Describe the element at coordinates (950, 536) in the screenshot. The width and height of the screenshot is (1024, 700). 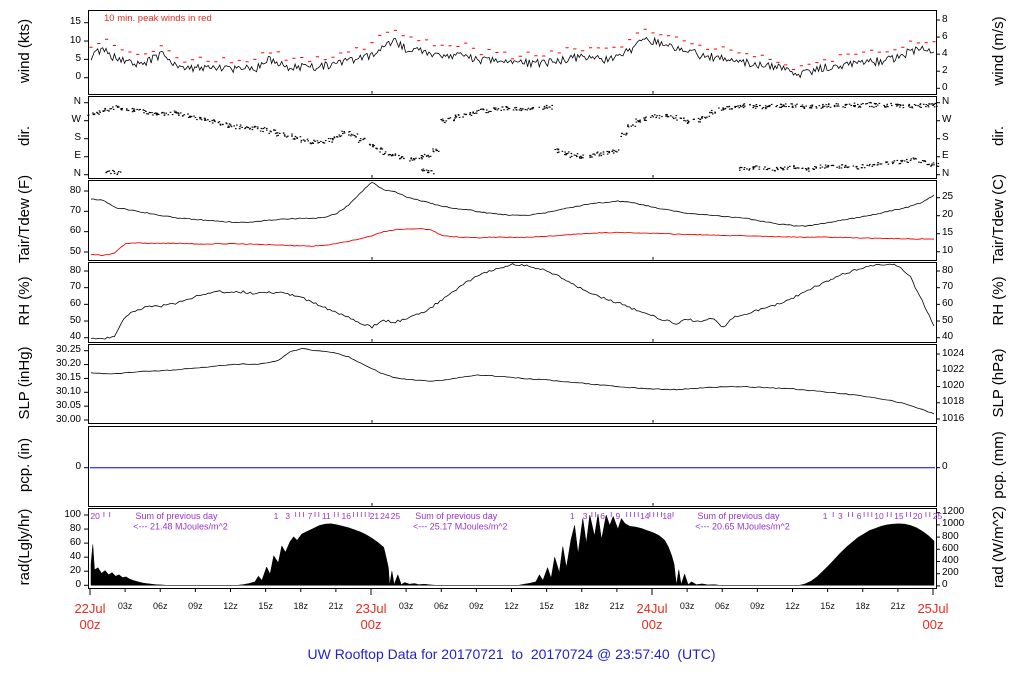
I see `radiation-tick-label: 800` at that location.